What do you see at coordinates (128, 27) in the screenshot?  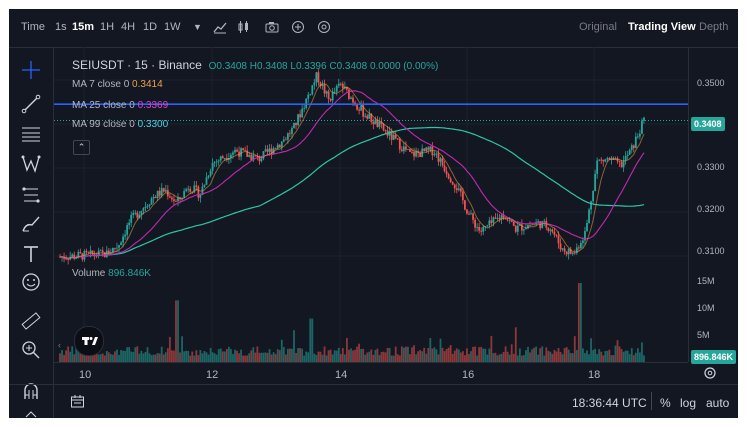 I see `interval-4h: 4H` at bounding box center [128, 27].